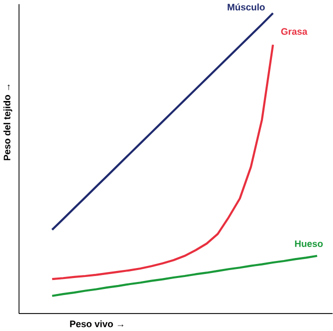  I want to click on x-axis-title: Peso vivo →, so click(97, 324).